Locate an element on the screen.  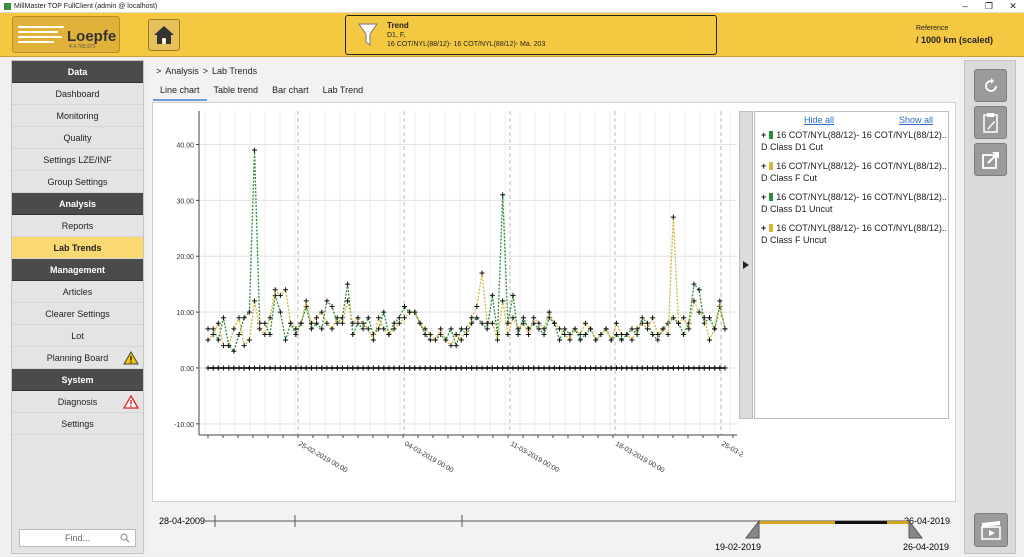
show-all-link: Show all is located at coordinates (916, 120).